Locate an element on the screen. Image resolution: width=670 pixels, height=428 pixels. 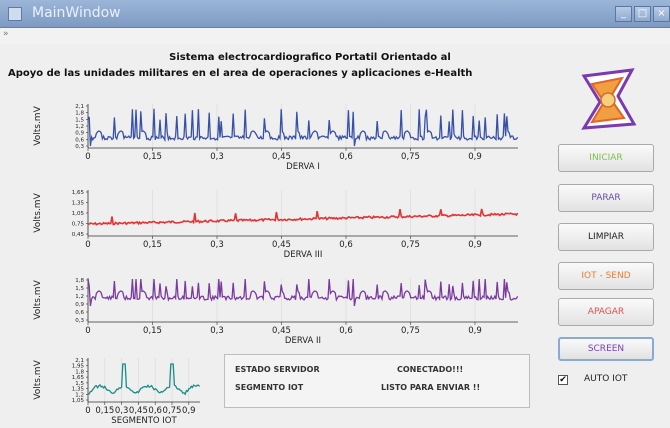
estado-servidor-label: ESTADO SERVIDOR is located at coordinates (277, 369).